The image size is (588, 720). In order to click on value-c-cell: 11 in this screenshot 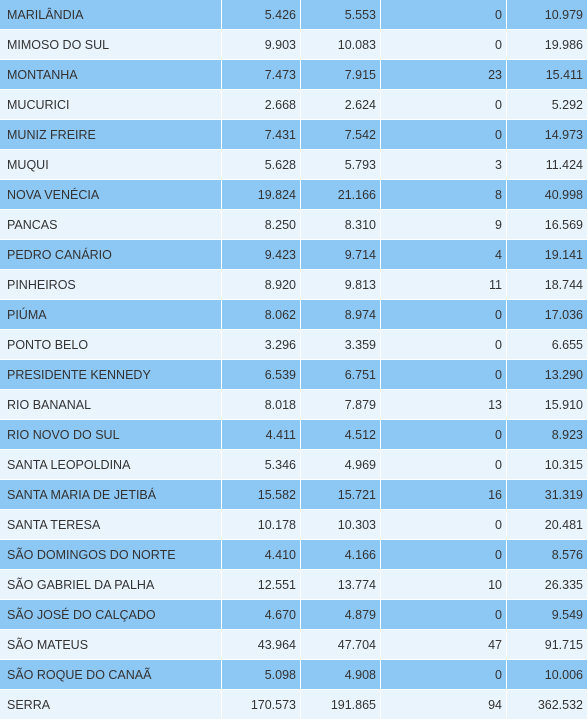, I will do `click(444, 285)`.